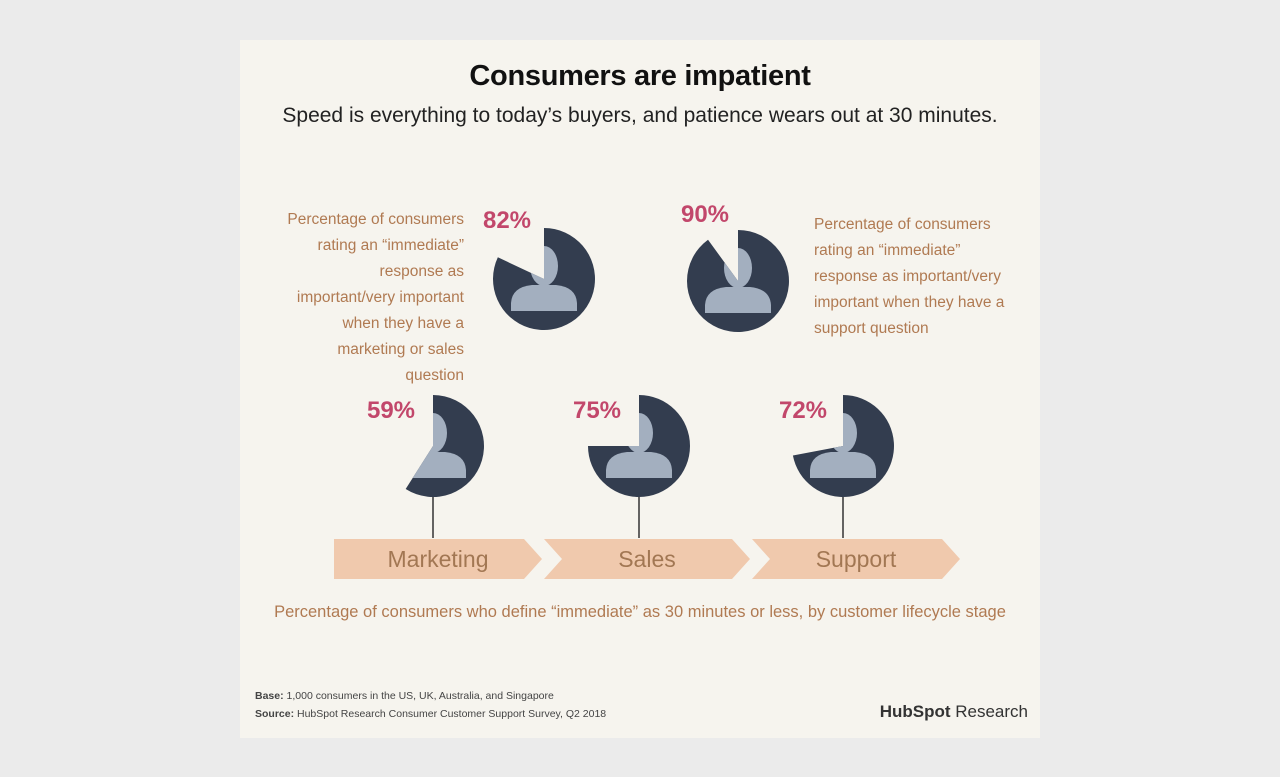 The height and width of the screenshot is (777, 1280). Describe the element at coordinates (597, 410) in the screenshot. I see `percent-label-bottom-1: 75%` at that location.